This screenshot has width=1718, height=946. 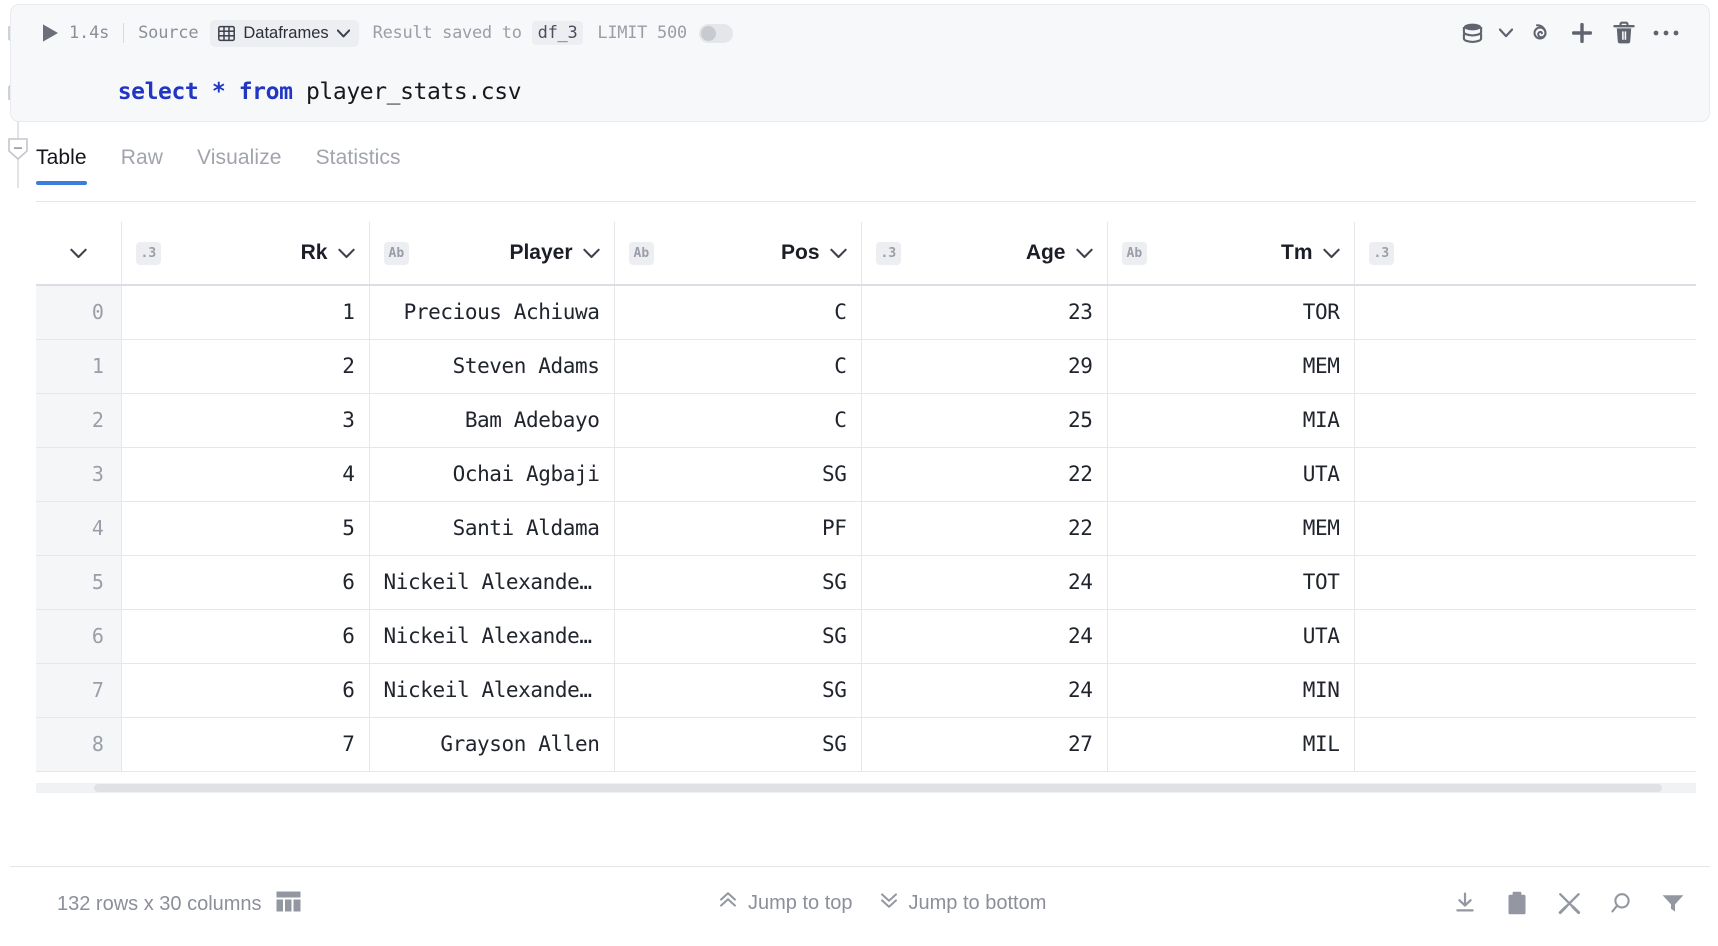 I want to click on cell-player: Grayson Allen, so click(x=492, y=744).